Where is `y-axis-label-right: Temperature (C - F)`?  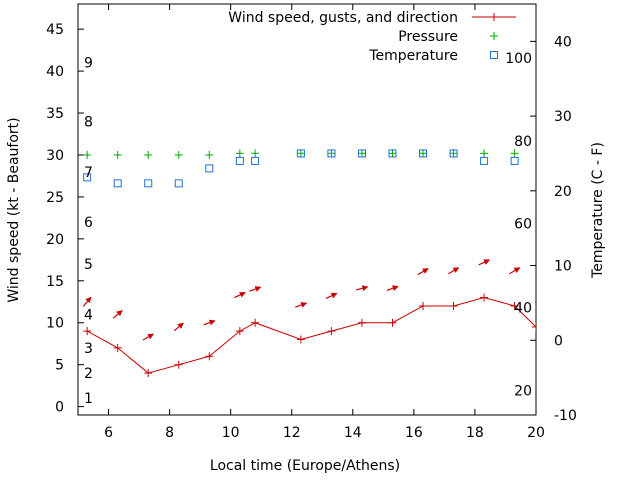
y-axis-label-right: Temperature (C - F) is located at coordinates (598, 210).